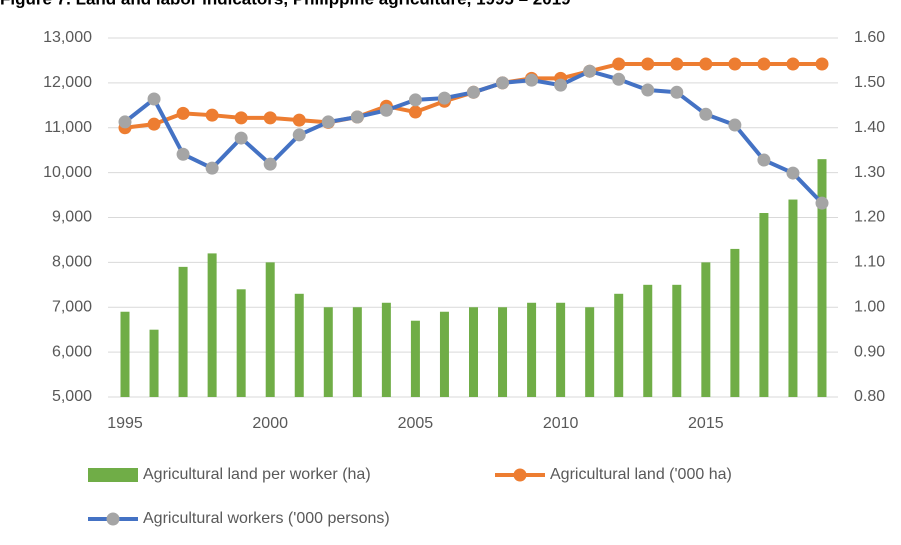  Describe the element at coordinates (869, 127) in the screenshot. I see `y2-tick-label: 1.40` at that location.